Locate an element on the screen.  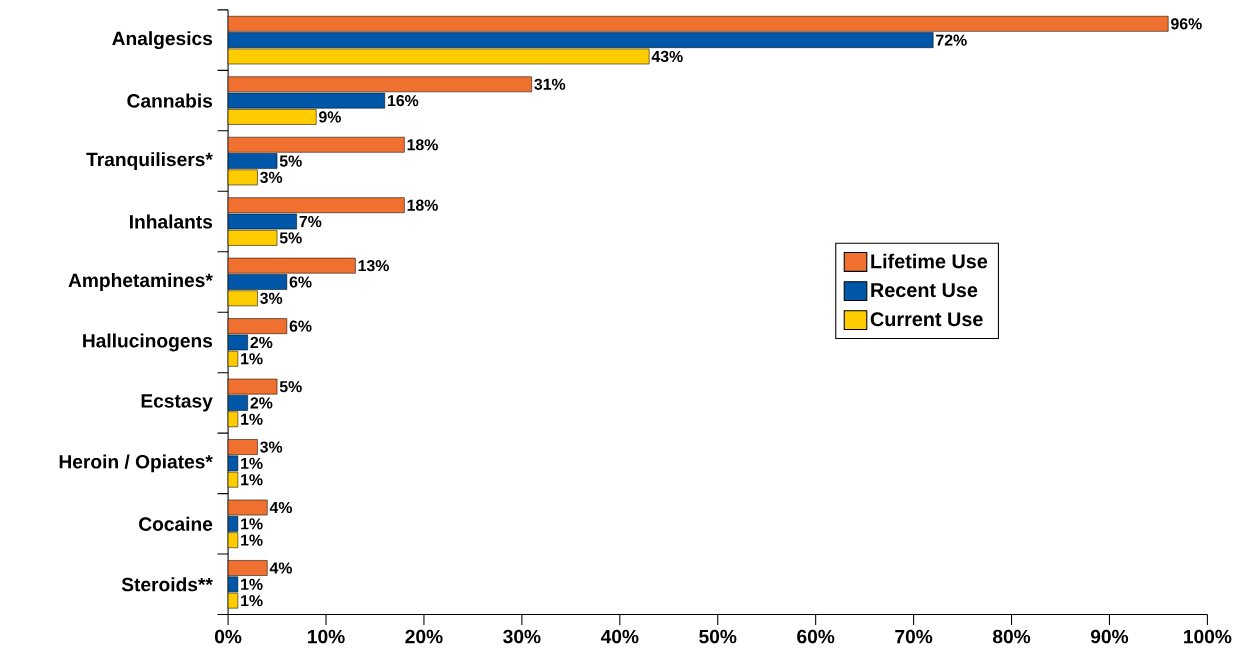
y-tick-label: Cannabis is located at coordinates (170, 100).